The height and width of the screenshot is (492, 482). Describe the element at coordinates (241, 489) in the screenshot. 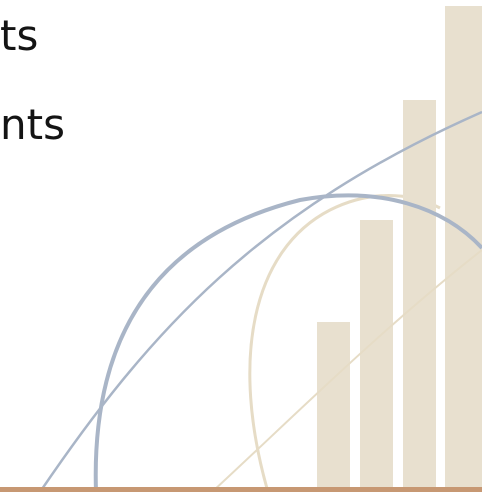

I see `baseline` at that location.